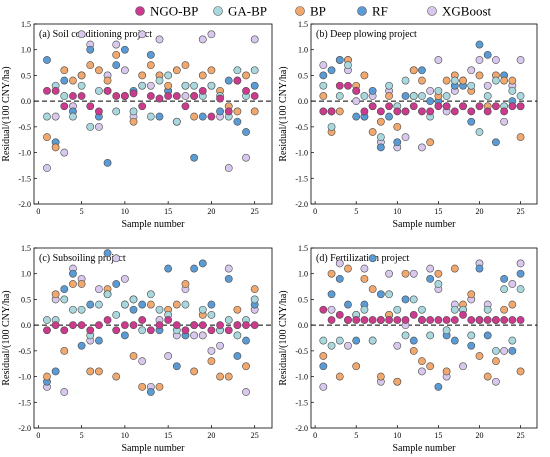 The height and width of the screenshot is (457, 550). I want to click on y-axis-title: Residual/(100 CNY/ha), so click(283, 113).